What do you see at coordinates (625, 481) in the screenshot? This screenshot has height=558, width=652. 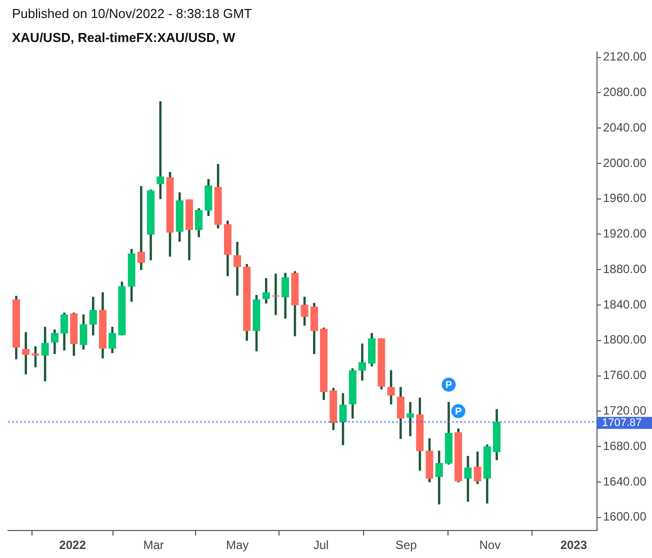 I see `y-tick-label: 1640.00` at bounding box center [625, 481].